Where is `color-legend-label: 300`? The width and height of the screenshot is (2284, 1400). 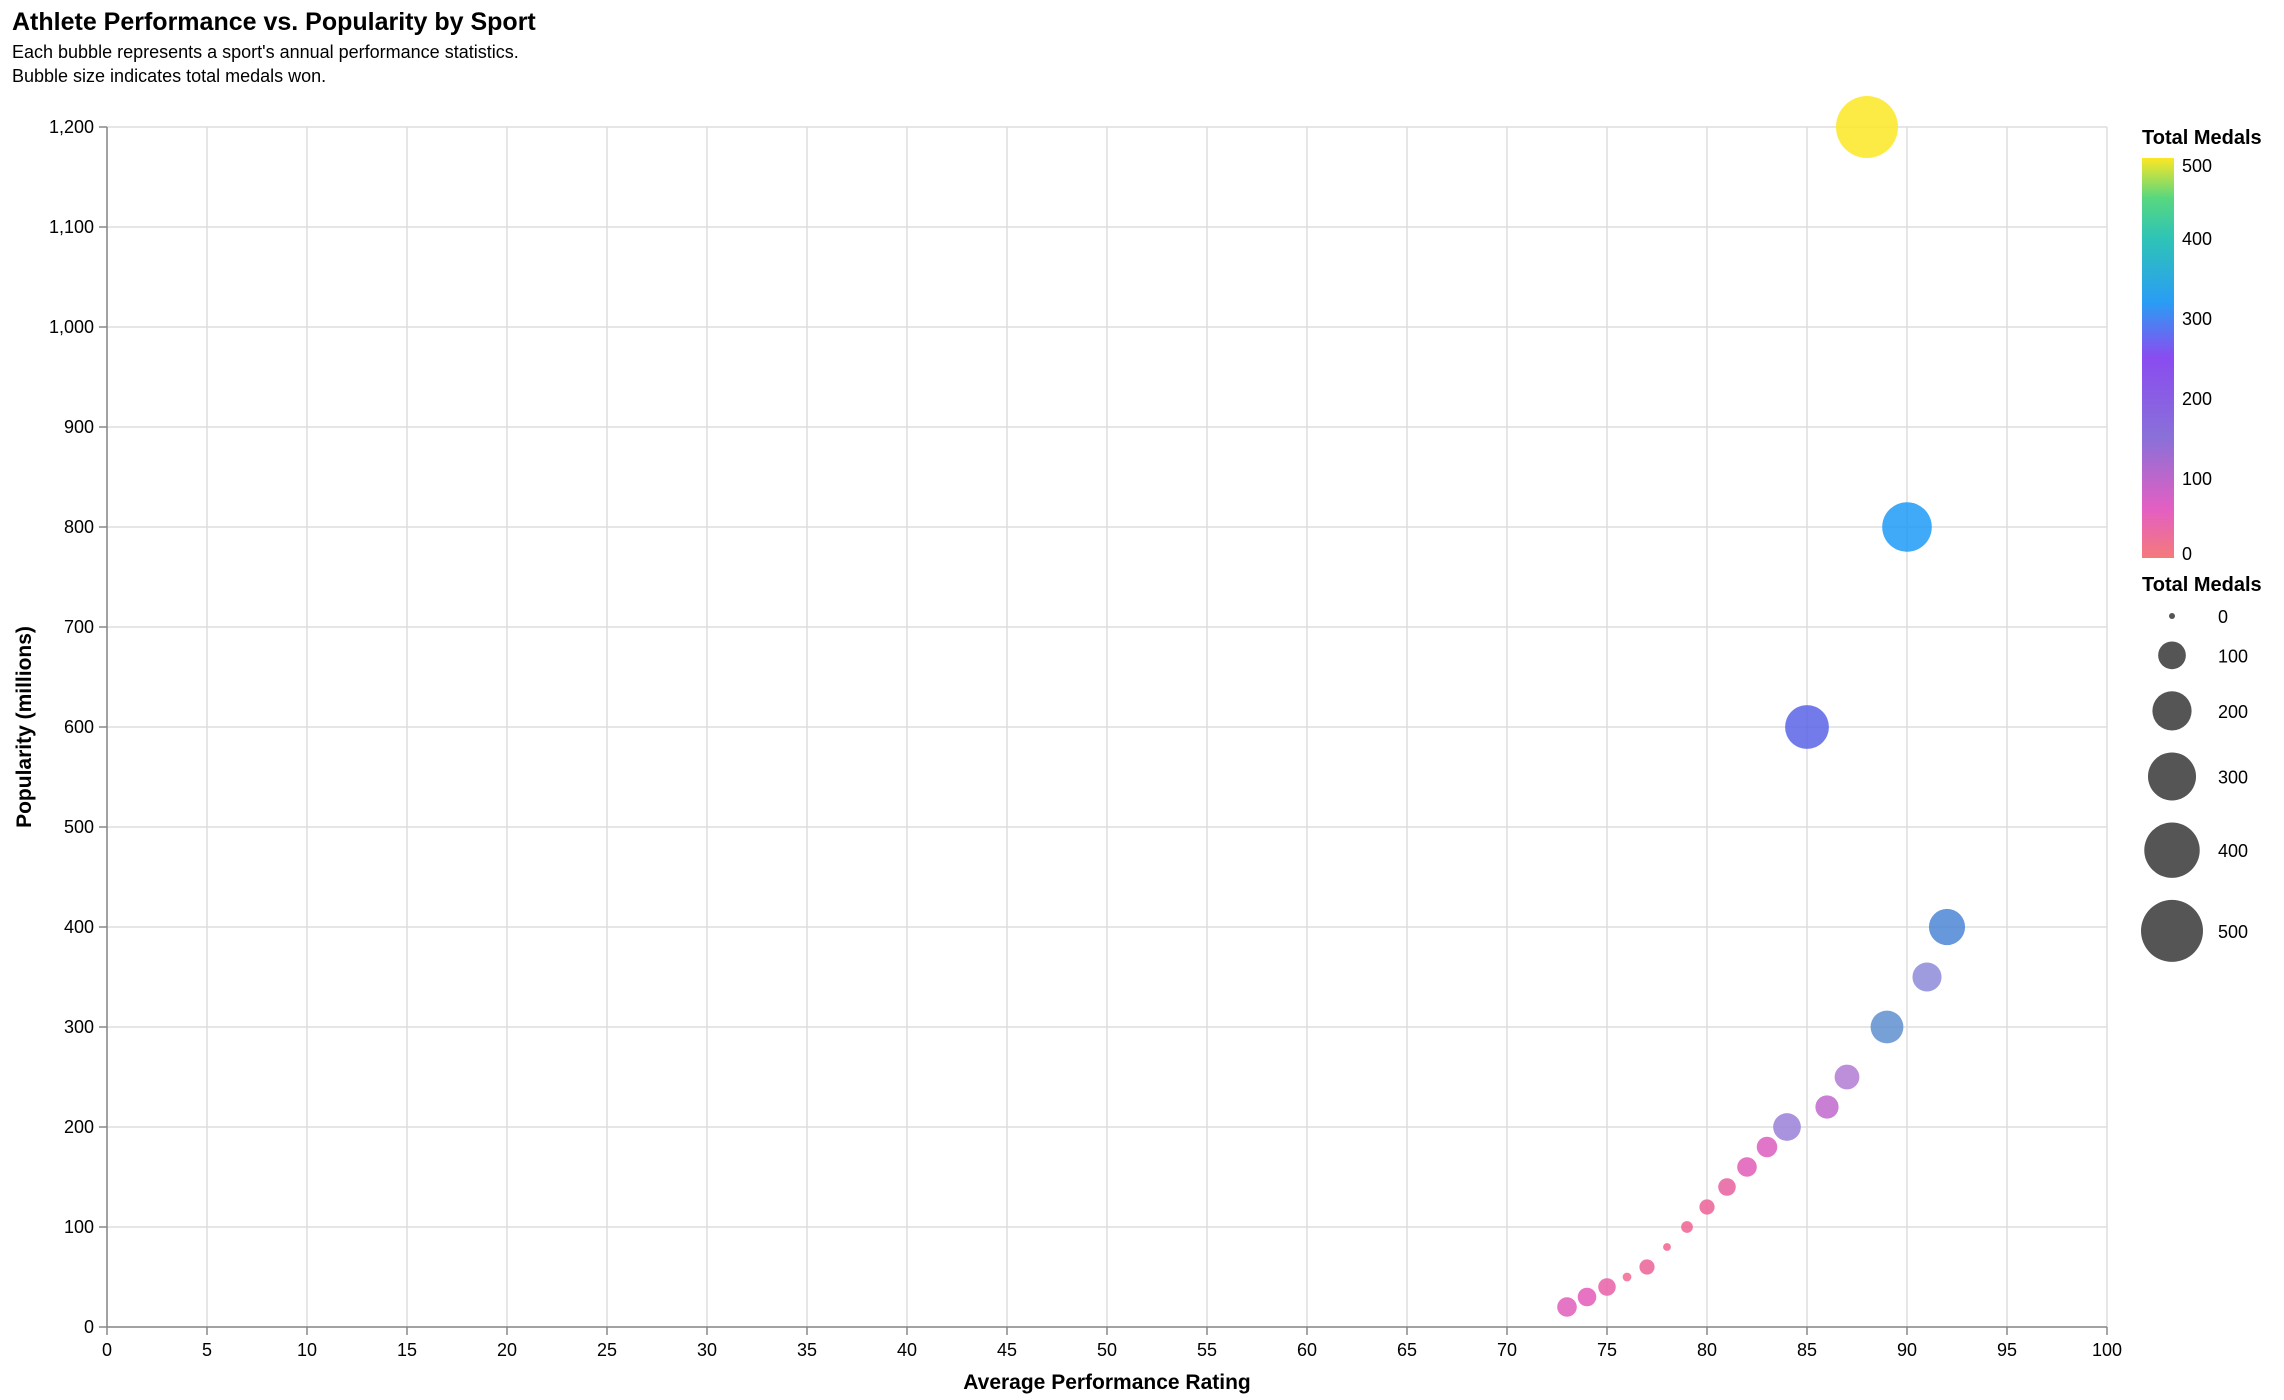 color-legend-label: 300 is located at coordinates (2197, 319).